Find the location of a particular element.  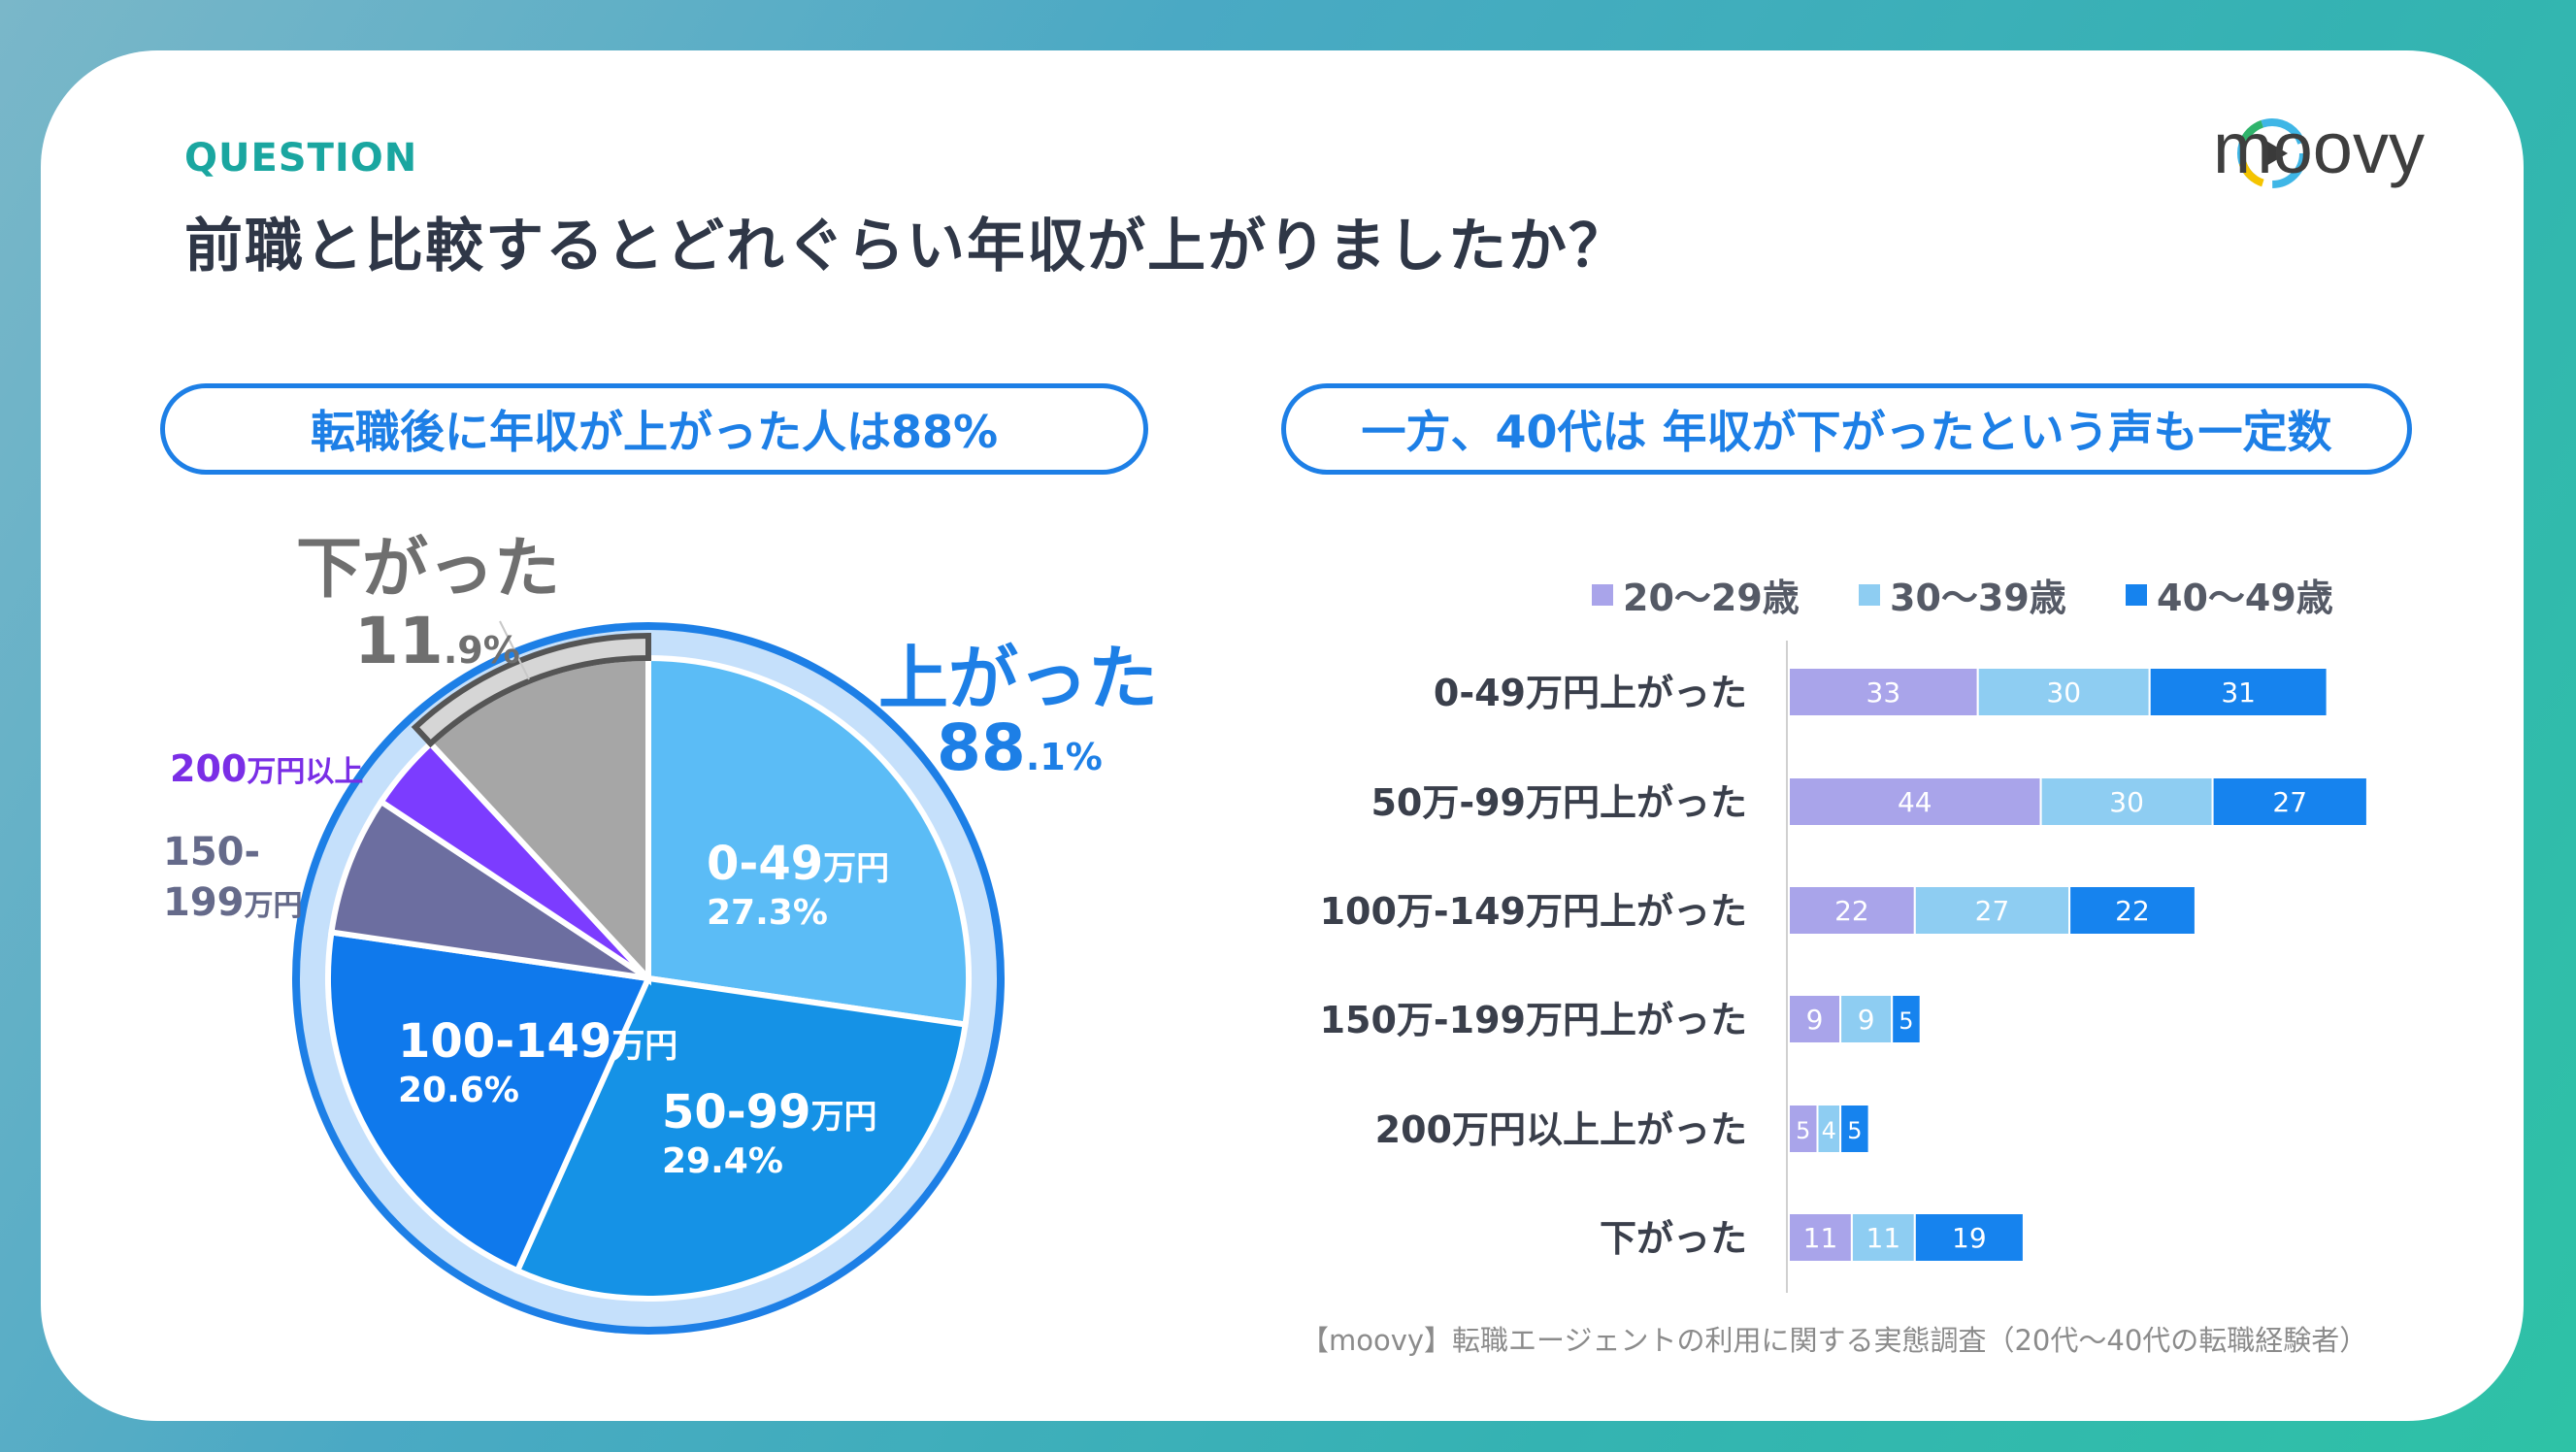

legend-item-30s: 30～39歳 is located at coordinates (1962, 594).